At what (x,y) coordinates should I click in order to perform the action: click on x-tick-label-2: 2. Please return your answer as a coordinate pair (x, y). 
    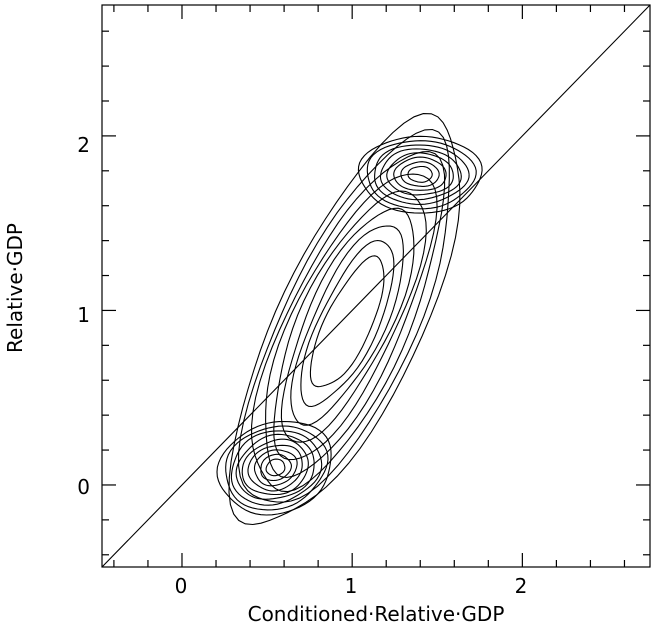
    Looking at the image, I should click on (521, 586).